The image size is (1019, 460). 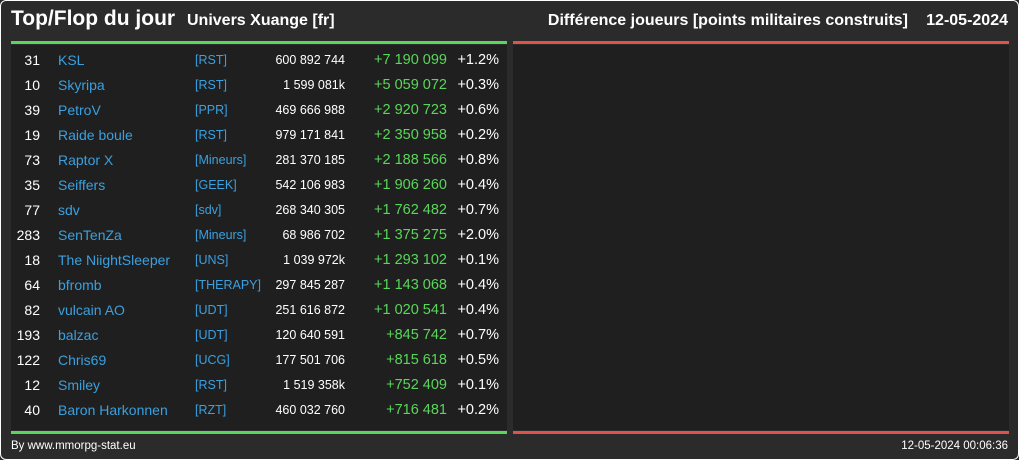 What do you see at coordinates (310, 135) in the screenshot?
I see `player-points: 979 171 841` at bounding box center [310, 135].